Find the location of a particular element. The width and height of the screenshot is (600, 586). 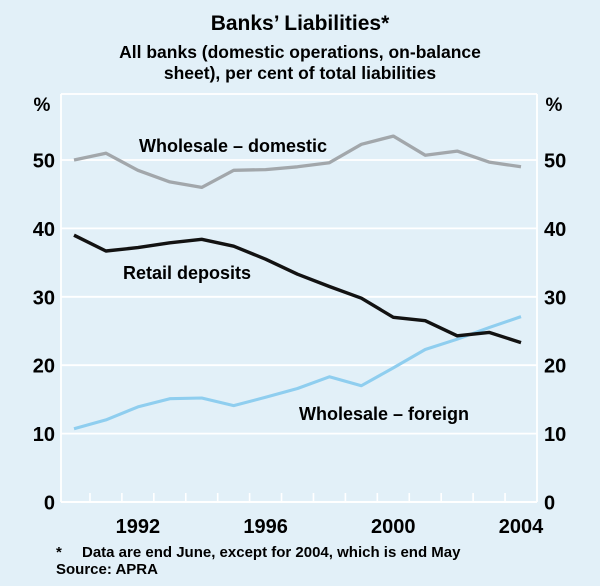

y-axis-label-right-10: 10 is located at coordinates (555, 435).